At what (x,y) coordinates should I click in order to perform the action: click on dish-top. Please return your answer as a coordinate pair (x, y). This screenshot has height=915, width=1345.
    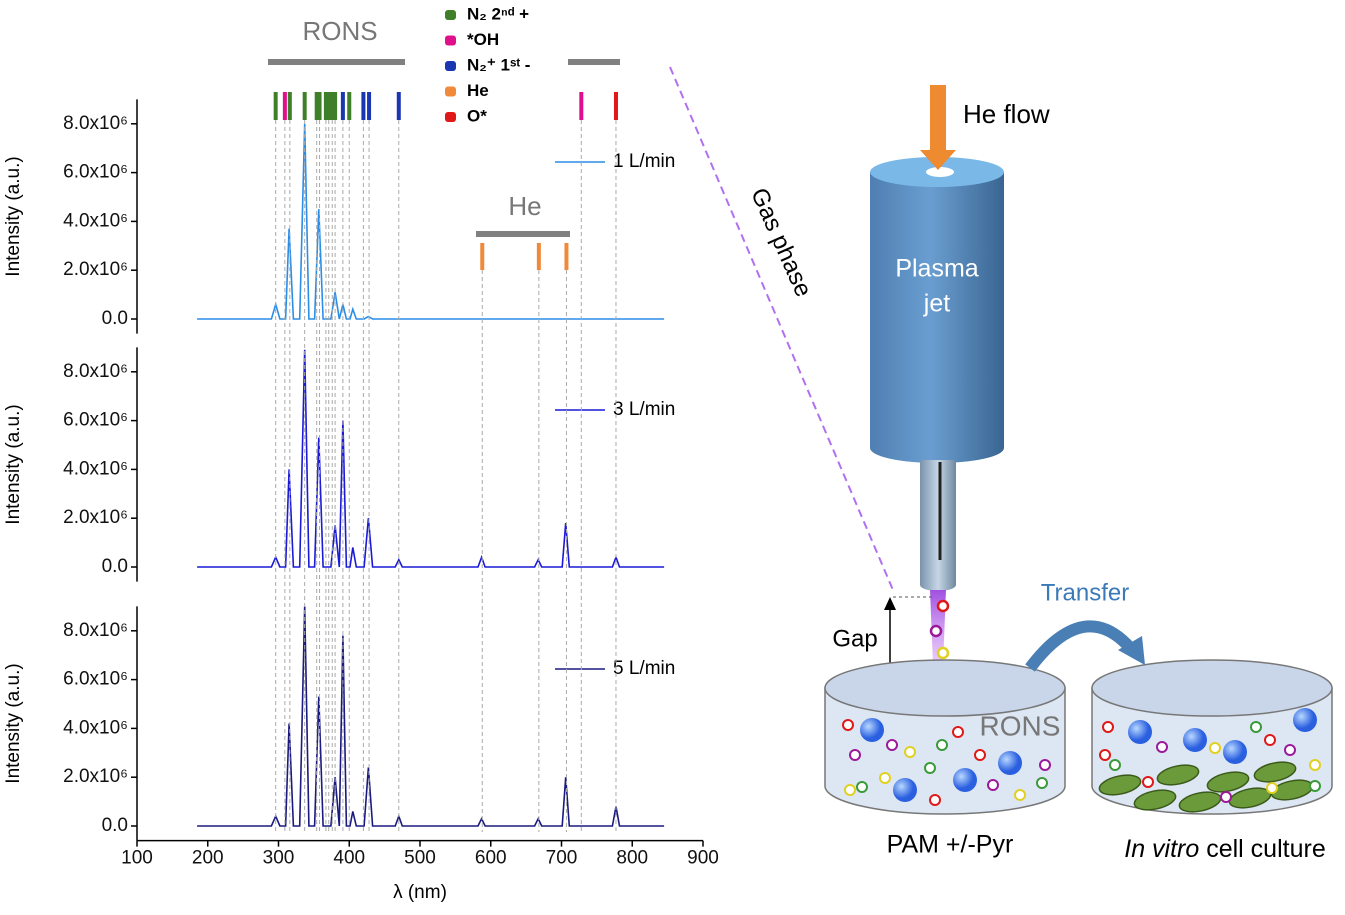
    Looking at the image, I should click on (1212, 688).